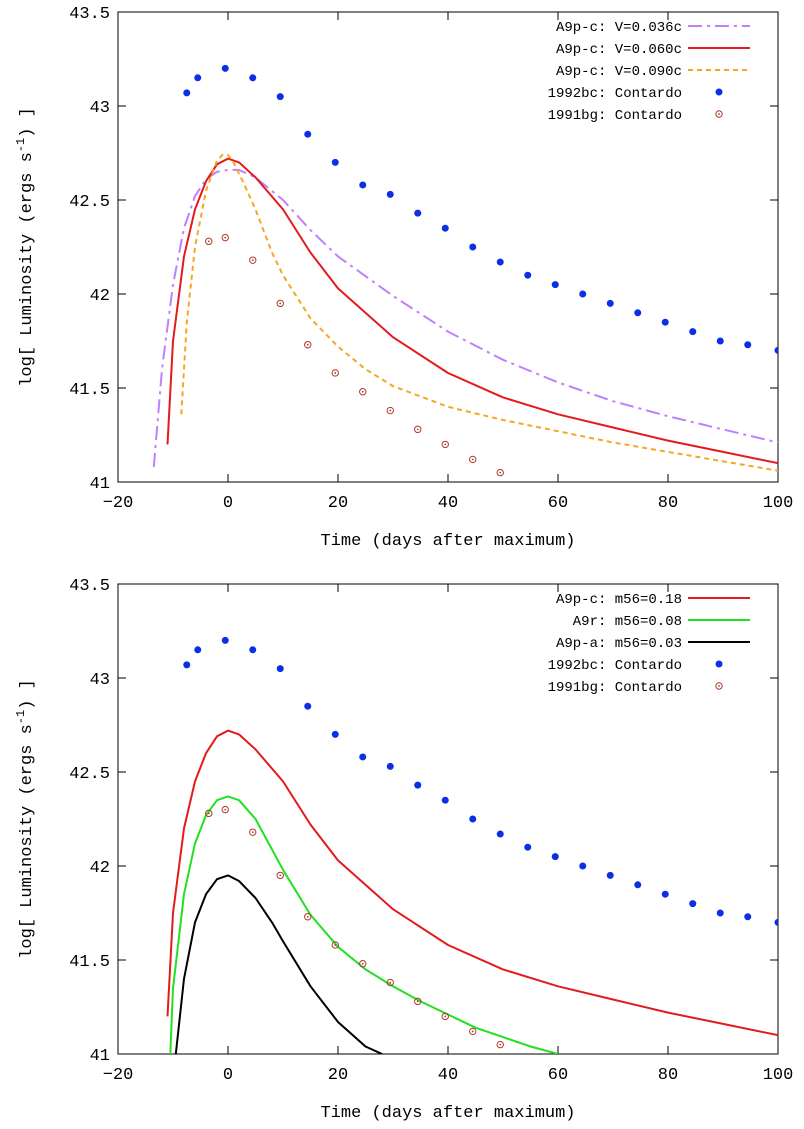  I want to click on x-tick-label: 100, so click(778, 1075).